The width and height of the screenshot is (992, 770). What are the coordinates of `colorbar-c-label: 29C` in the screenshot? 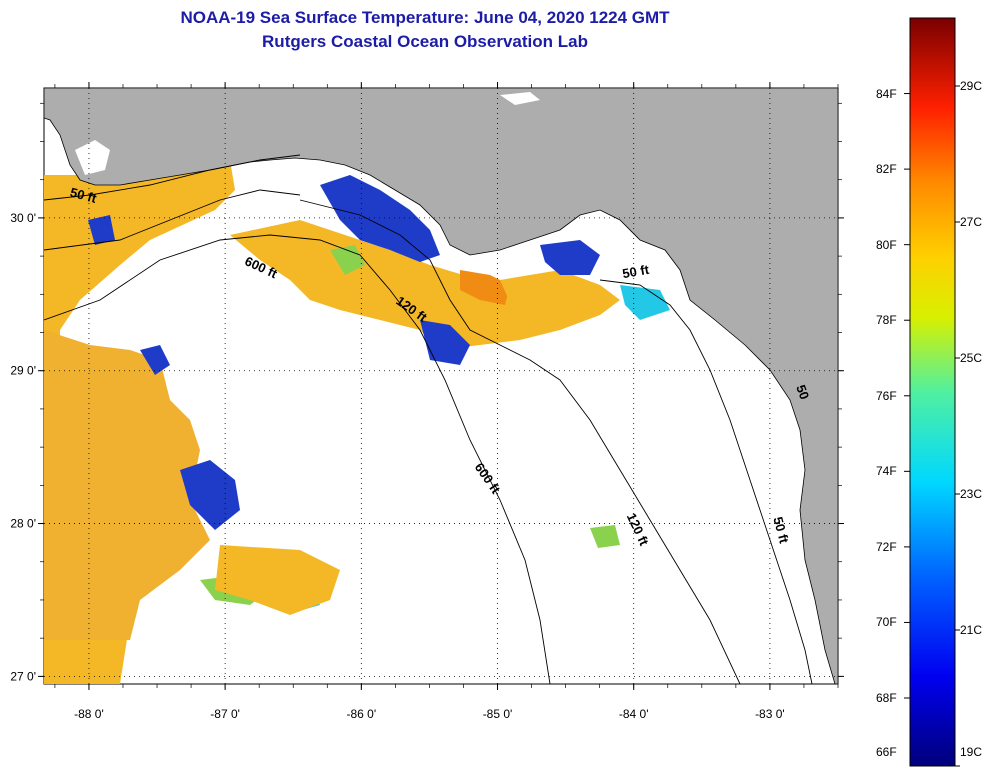 It's located at (971, 86).